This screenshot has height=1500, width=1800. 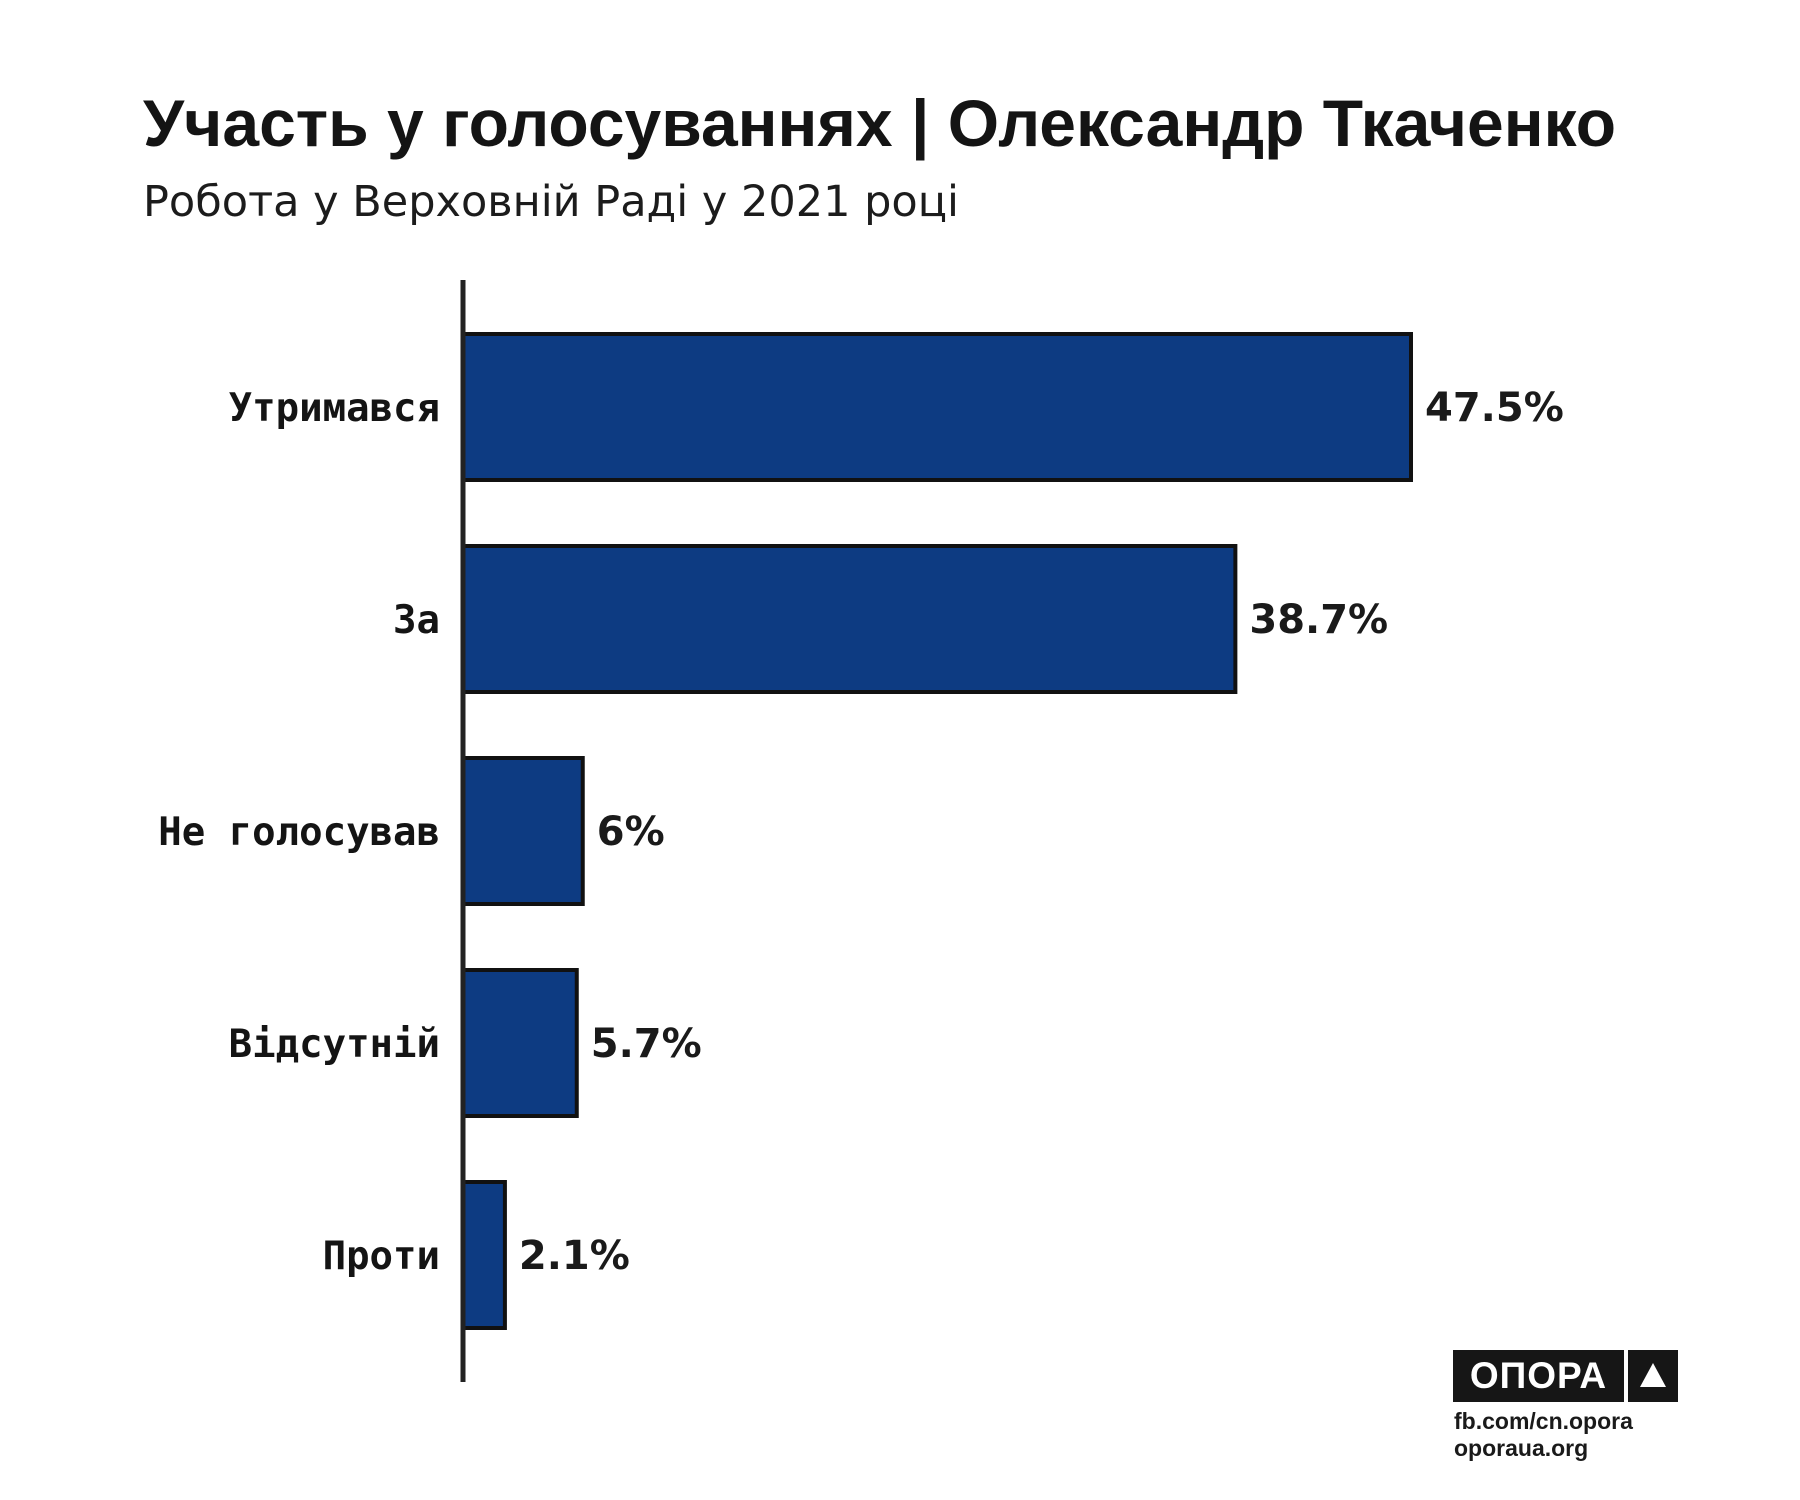 What do you see at coordinates (1543, 1421) in the screenshot?
I see `facebook-link: fb.com/cn.opora` at bounding box center [1543, 1421].